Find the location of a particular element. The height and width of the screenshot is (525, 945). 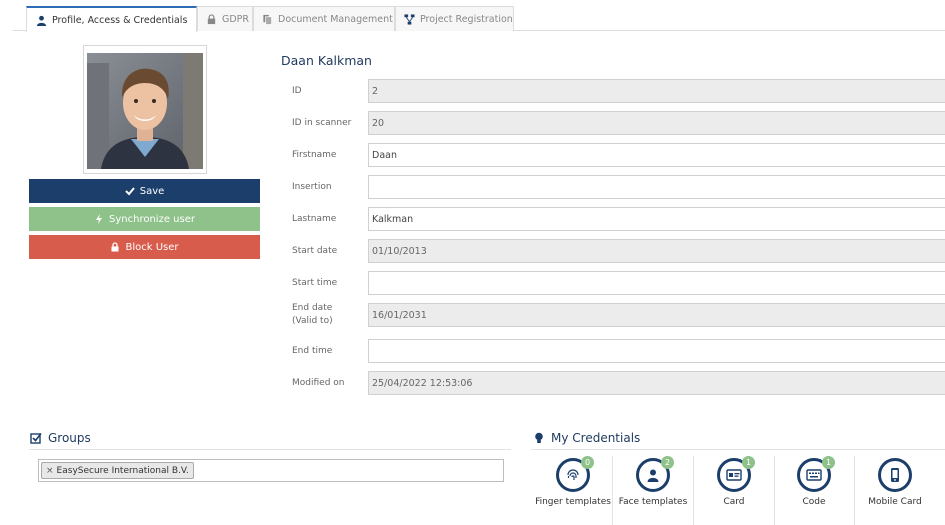

firstname-field: Daan is located at coordinates (656, 155).